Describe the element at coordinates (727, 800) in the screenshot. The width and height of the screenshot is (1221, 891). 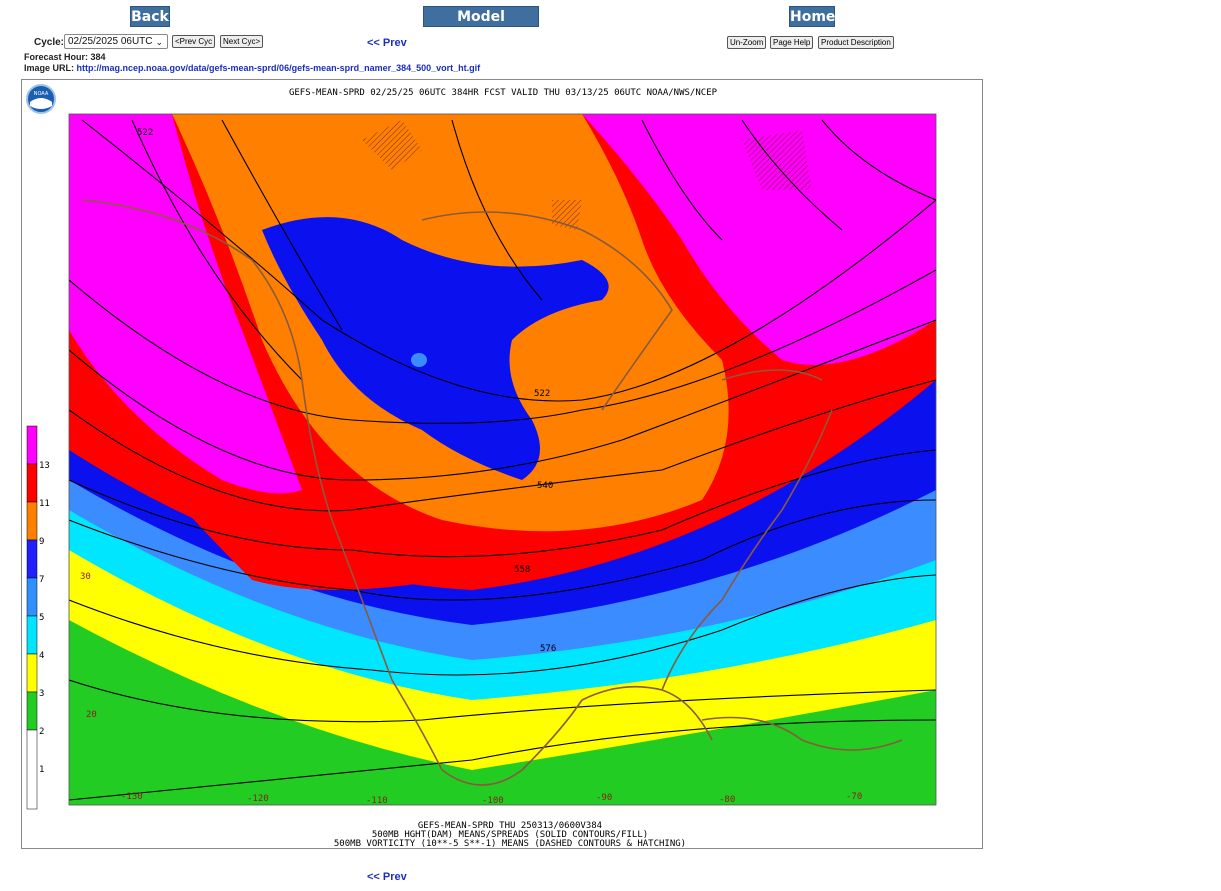
I see `lon-label: -80` at that location.